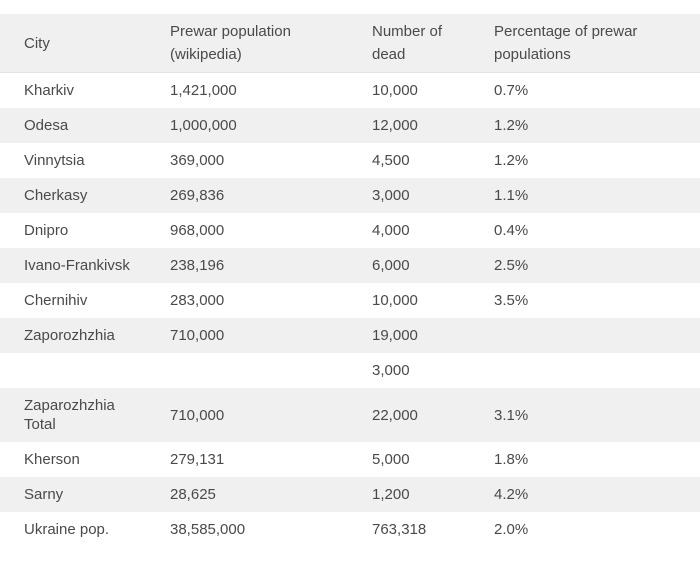 The image size is (700, 588). Describe the element at coordinates (56, 195) in the screenshot. I see `cell-city: Cherkasy` at that location.